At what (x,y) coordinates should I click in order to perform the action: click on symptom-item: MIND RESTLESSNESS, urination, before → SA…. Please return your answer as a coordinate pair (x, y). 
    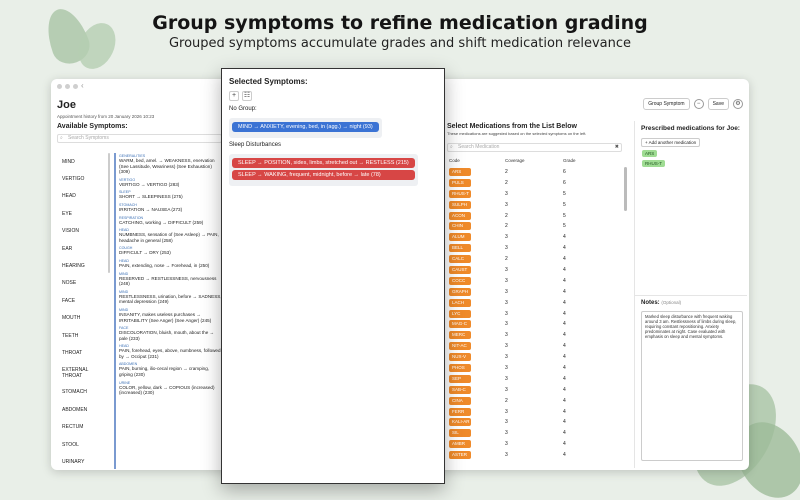
    Looking at the image, I should click on (169, 298).